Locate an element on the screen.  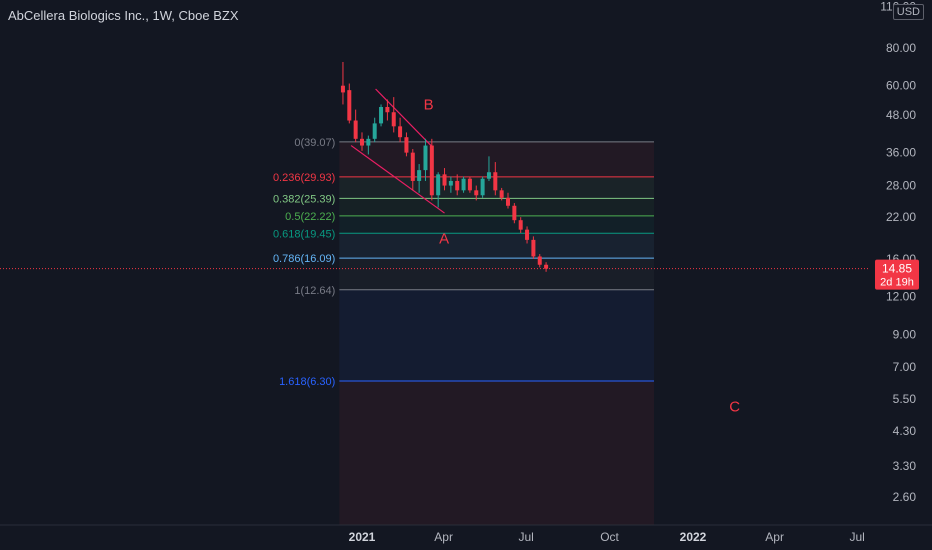
y-tick-label: 7.00 is located at coordinates (905, 367).